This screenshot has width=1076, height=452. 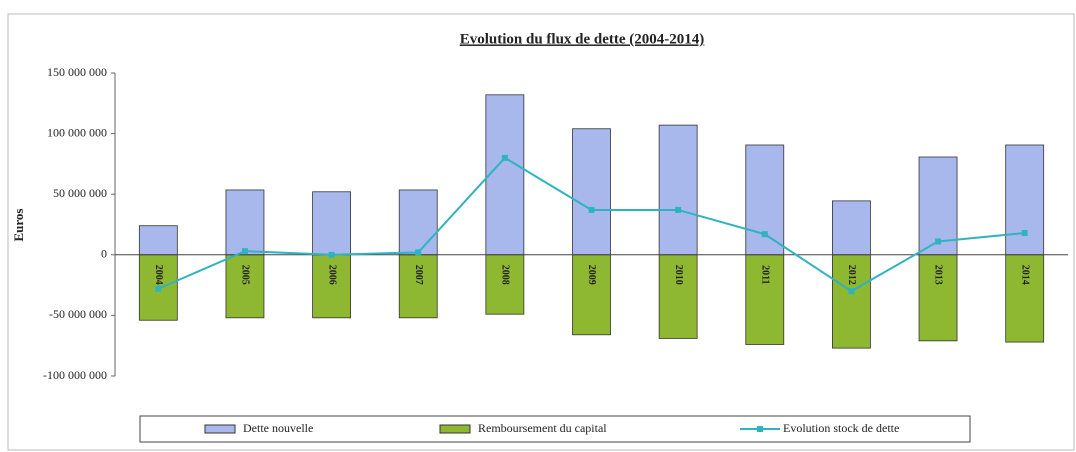 I want to click on x-tick-label: 2014, so click(x=1024, y=275).